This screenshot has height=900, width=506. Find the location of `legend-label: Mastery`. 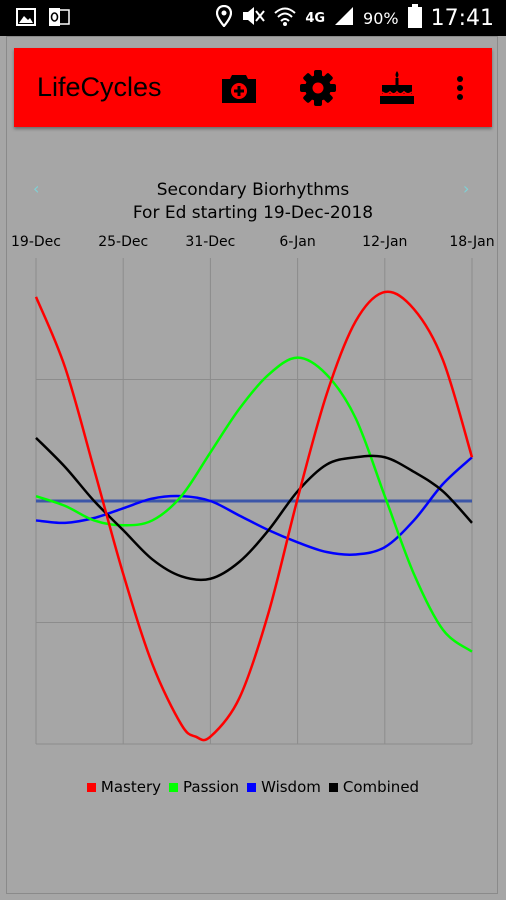

legend-label: Mastery is located at coordinates (131, 787).